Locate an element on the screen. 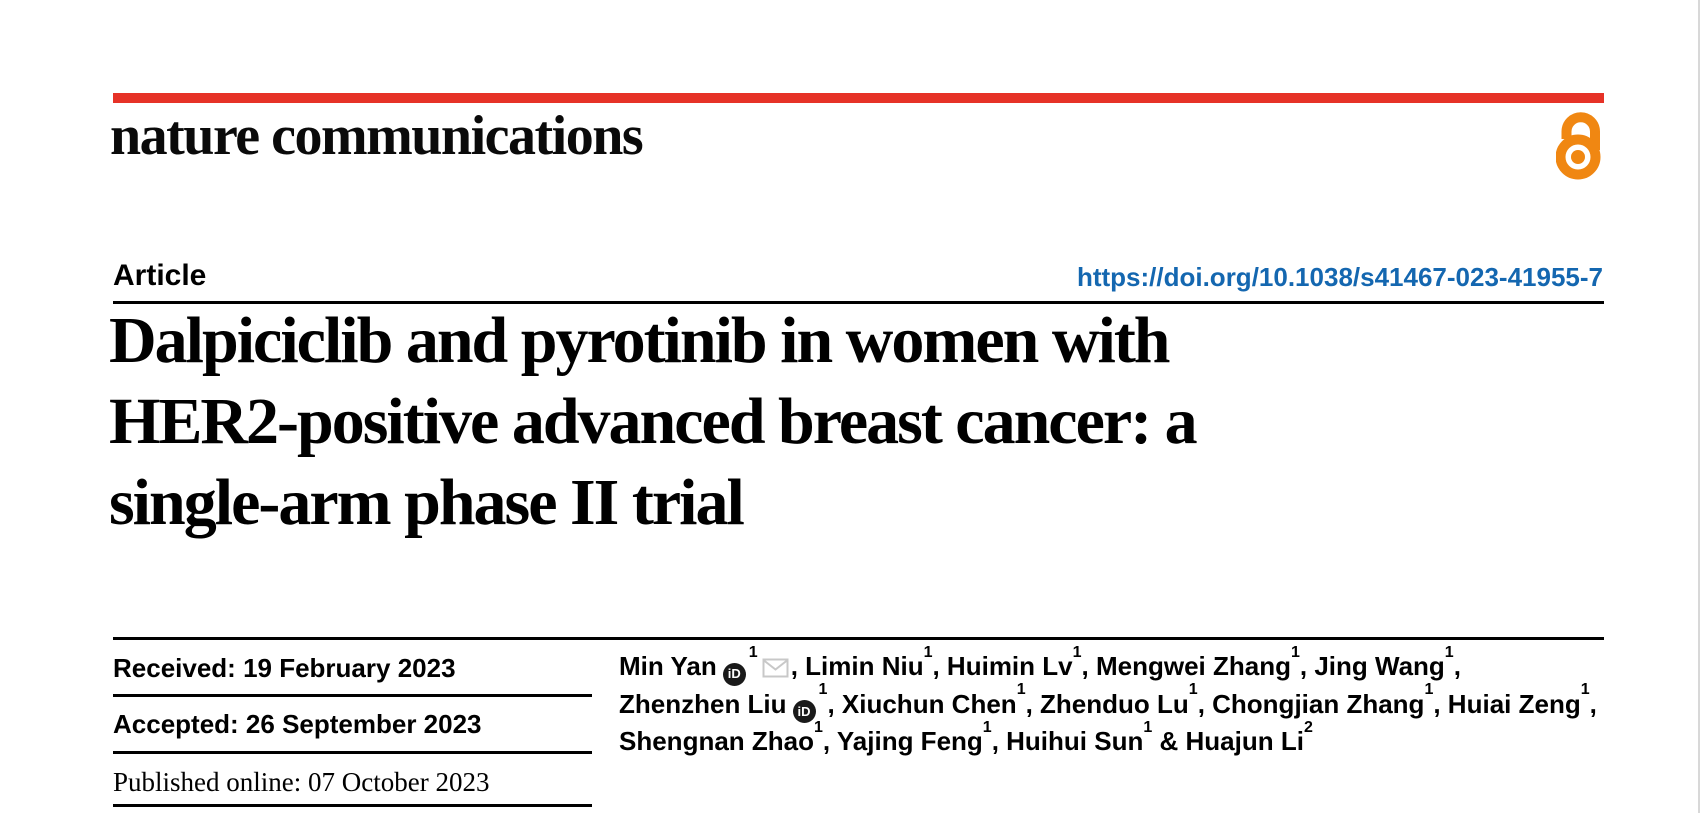 This screenshot has height=813, width=1701. author-name: Zhenzhen Liu is located at coordinates (703, 703).